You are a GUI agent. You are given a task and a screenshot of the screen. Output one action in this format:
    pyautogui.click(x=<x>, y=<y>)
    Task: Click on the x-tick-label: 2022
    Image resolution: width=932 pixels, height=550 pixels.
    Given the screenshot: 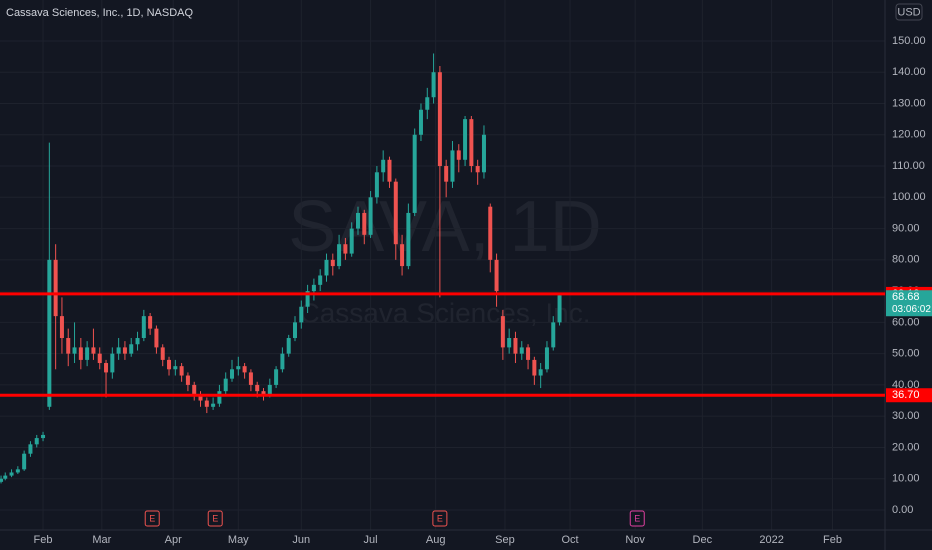 What is the action you would take?
    pyautogui.click(x=771, y=540)
    